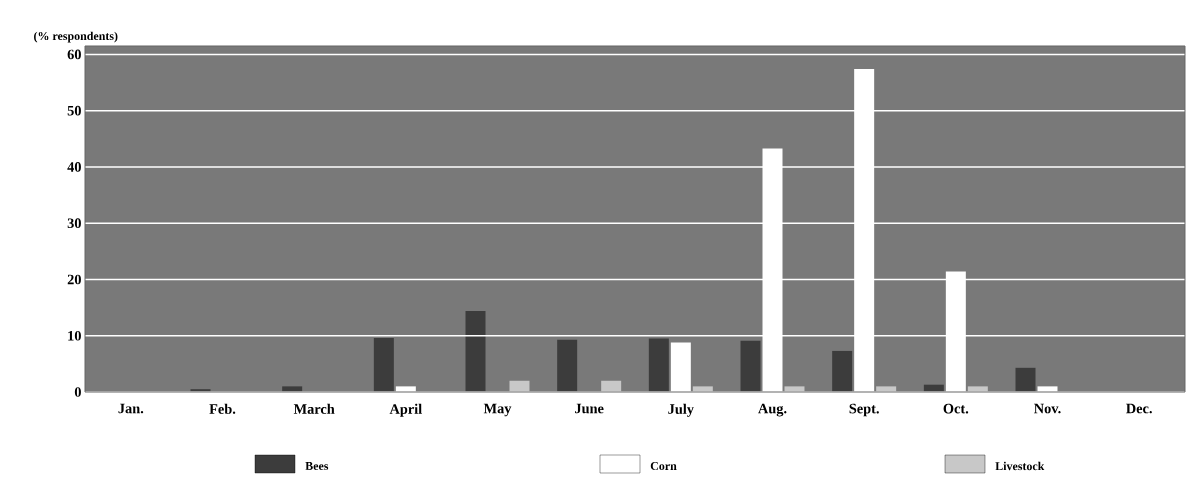 Image resolution: width=1187 pixels, height=500 pixels. What do you see at coordinates (1139, 408) in the screenshot?
I see `x-tick-label: Dec.` at bounding box center [1139, 408].